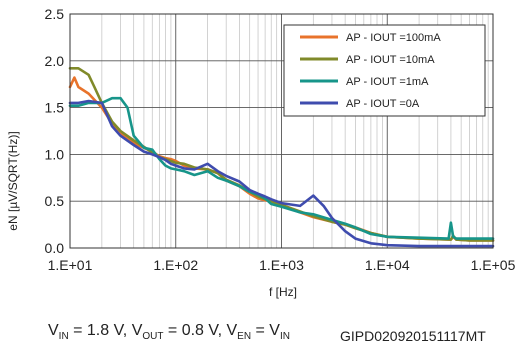 The width and height of the screenshot is (528, 351). Describe the element at coordinates (413, 336) in the screenshot. I see `figure-code: GIPD020920151117MT` at that location.